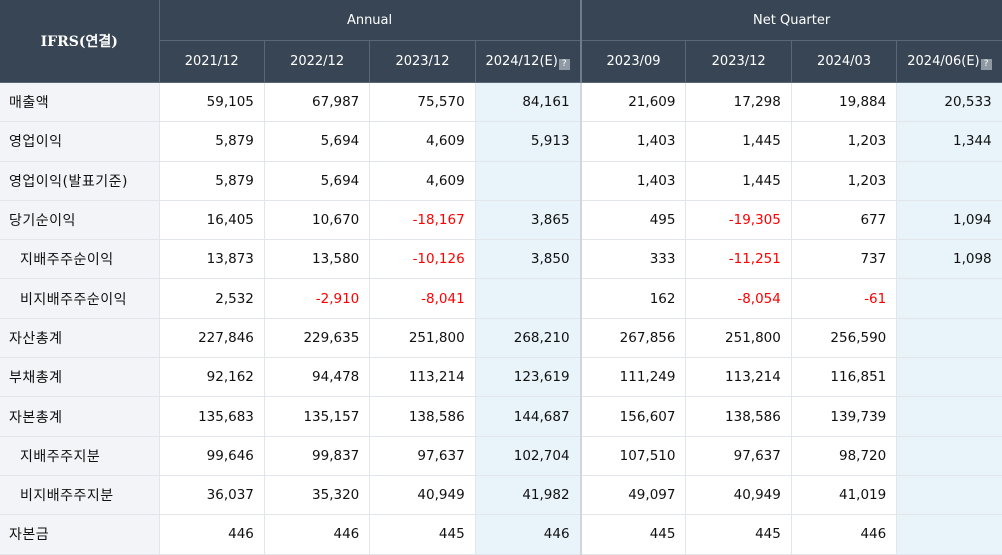 This screenshot has height=555, width=1002. I want to click on row-label: 지배주주지분, so click(80, 456).